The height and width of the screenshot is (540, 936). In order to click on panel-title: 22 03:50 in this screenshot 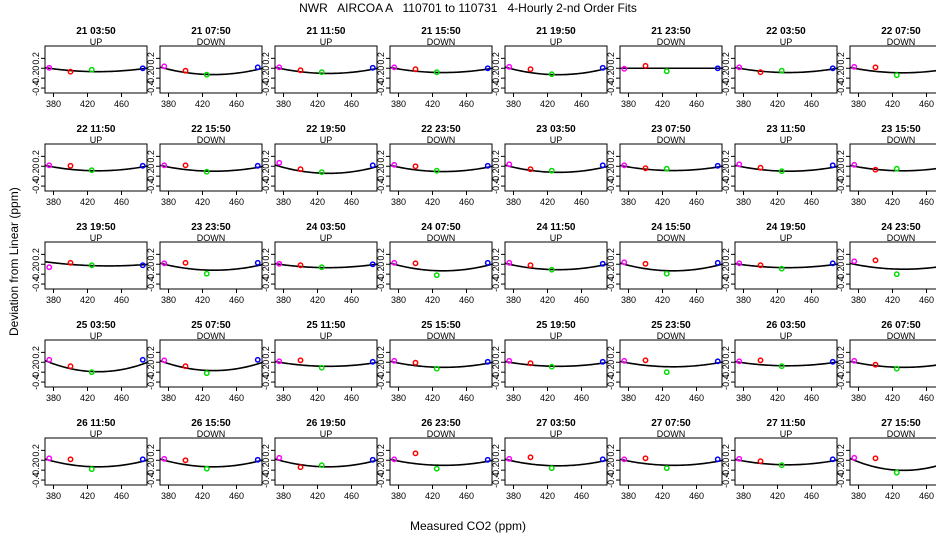, I will do `click(786, 31)`.